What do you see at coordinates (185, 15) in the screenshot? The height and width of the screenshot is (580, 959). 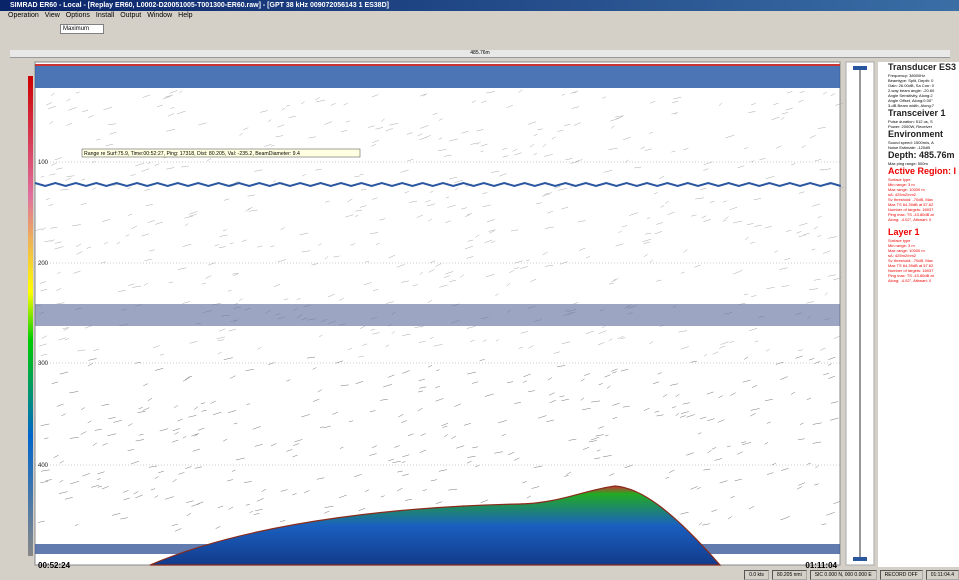 I see `menu-item: Help` at bounding box center [185, 15].